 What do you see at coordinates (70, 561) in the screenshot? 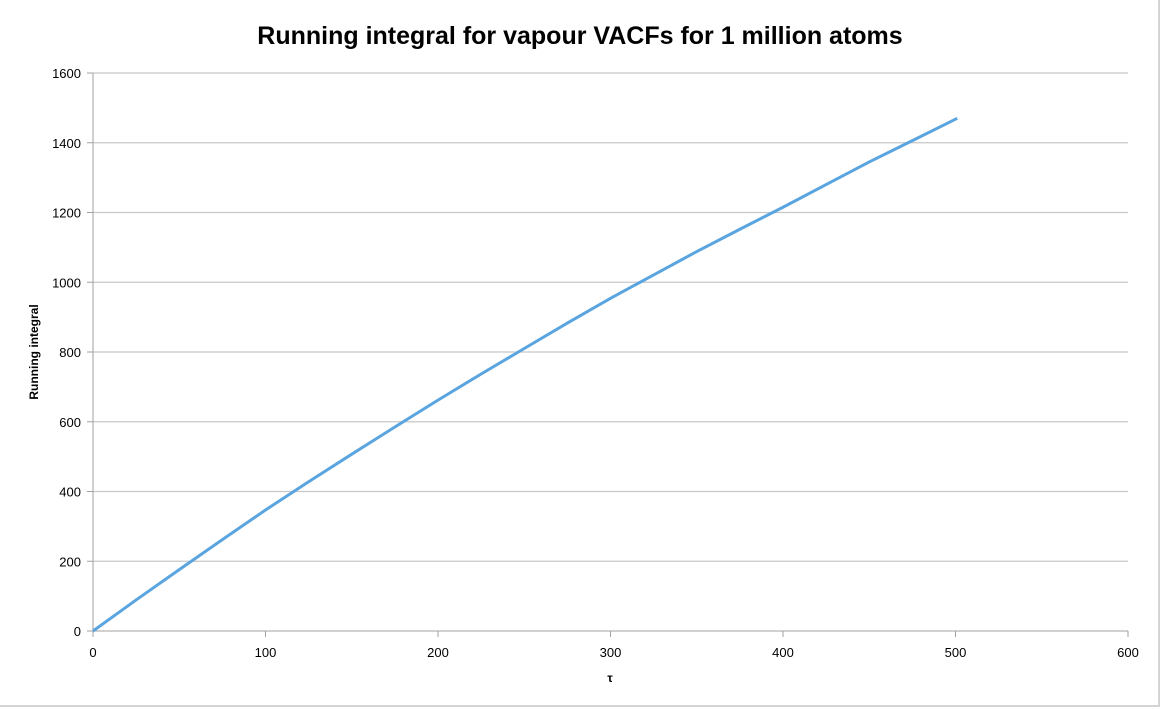
I see `y-tick-label: 200` at bounding box center [70, 561].